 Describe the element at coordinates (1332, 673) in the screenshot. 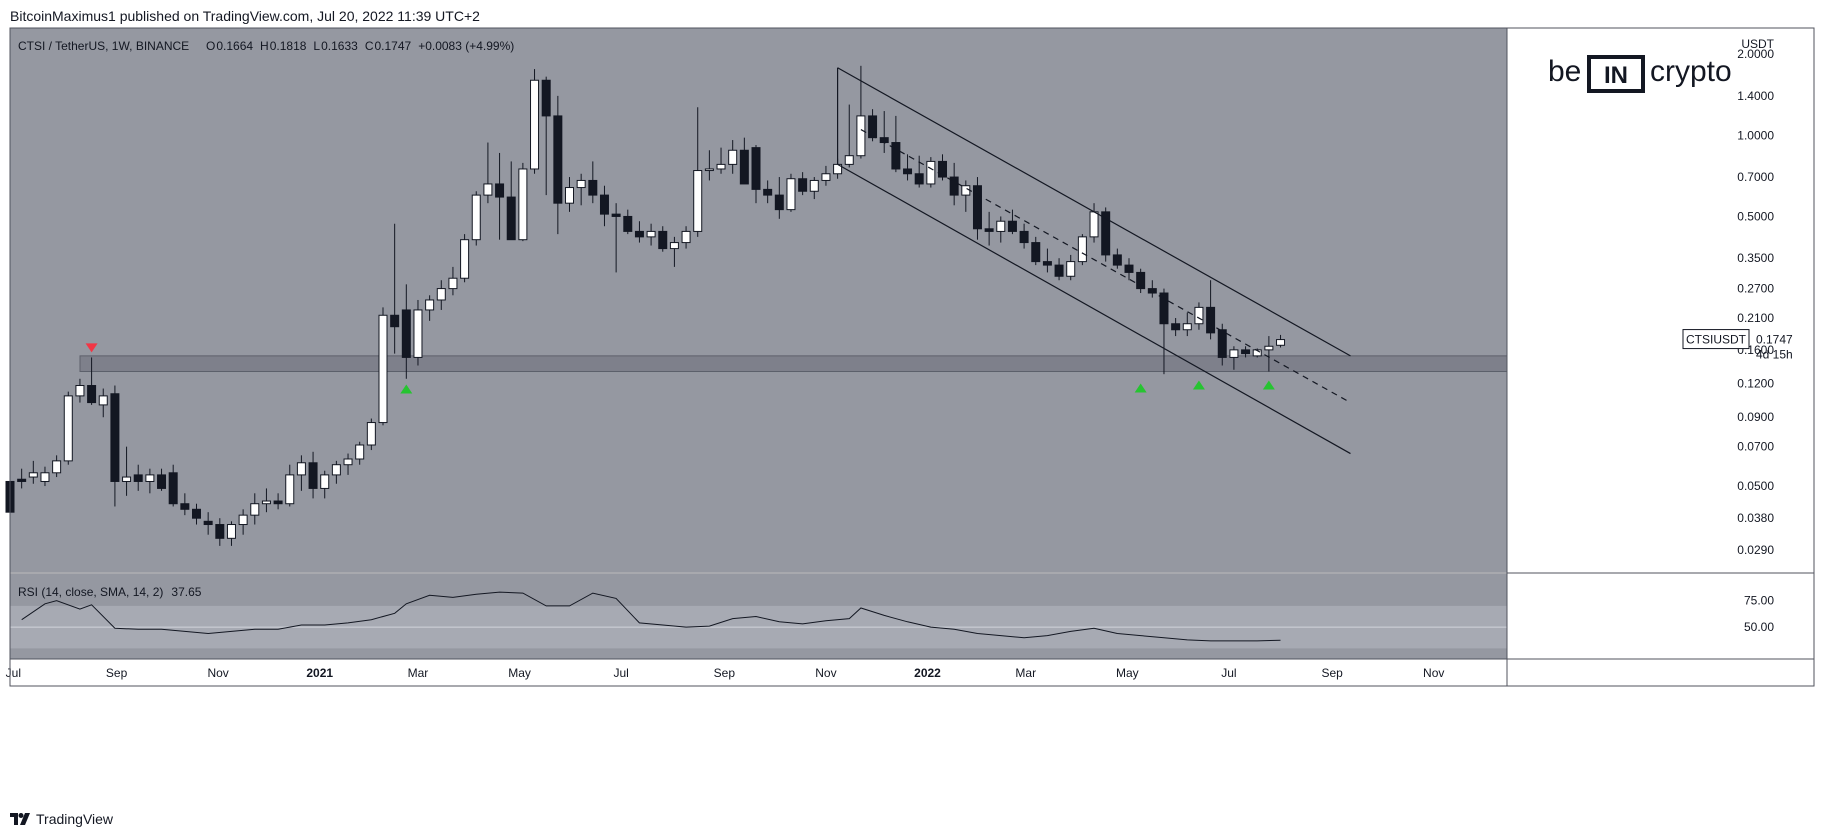

I see `x-tick-label: Sep` at that location.